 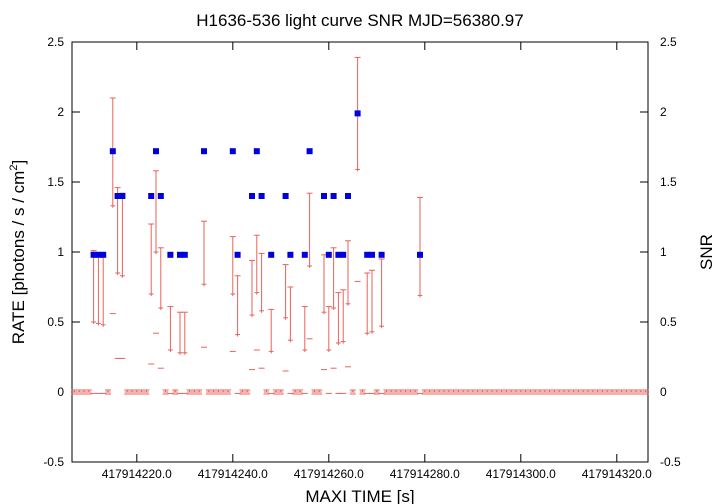 I want to click on x-tick-label: 417914220.0, so click(x=137, y=474).